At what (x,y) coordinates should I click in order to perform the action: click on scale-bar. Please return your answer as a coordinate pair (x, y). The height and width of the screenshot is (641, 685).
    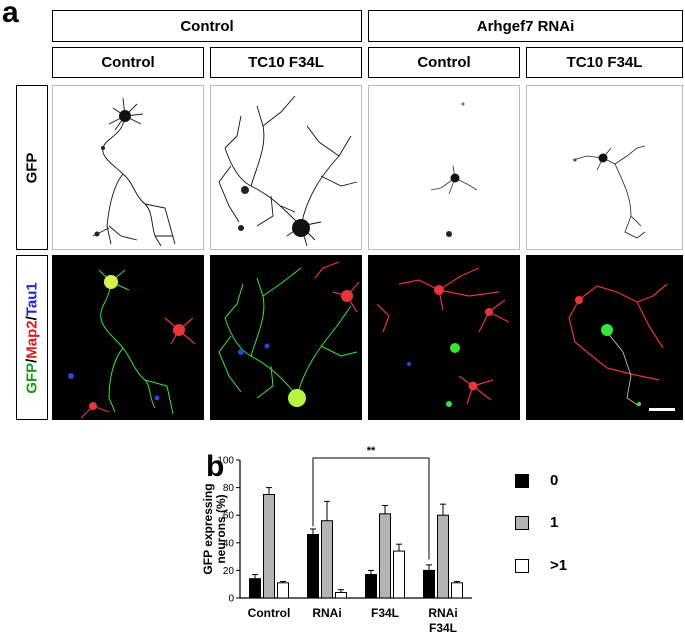
    Looking at the image, I should click on (662, 409).